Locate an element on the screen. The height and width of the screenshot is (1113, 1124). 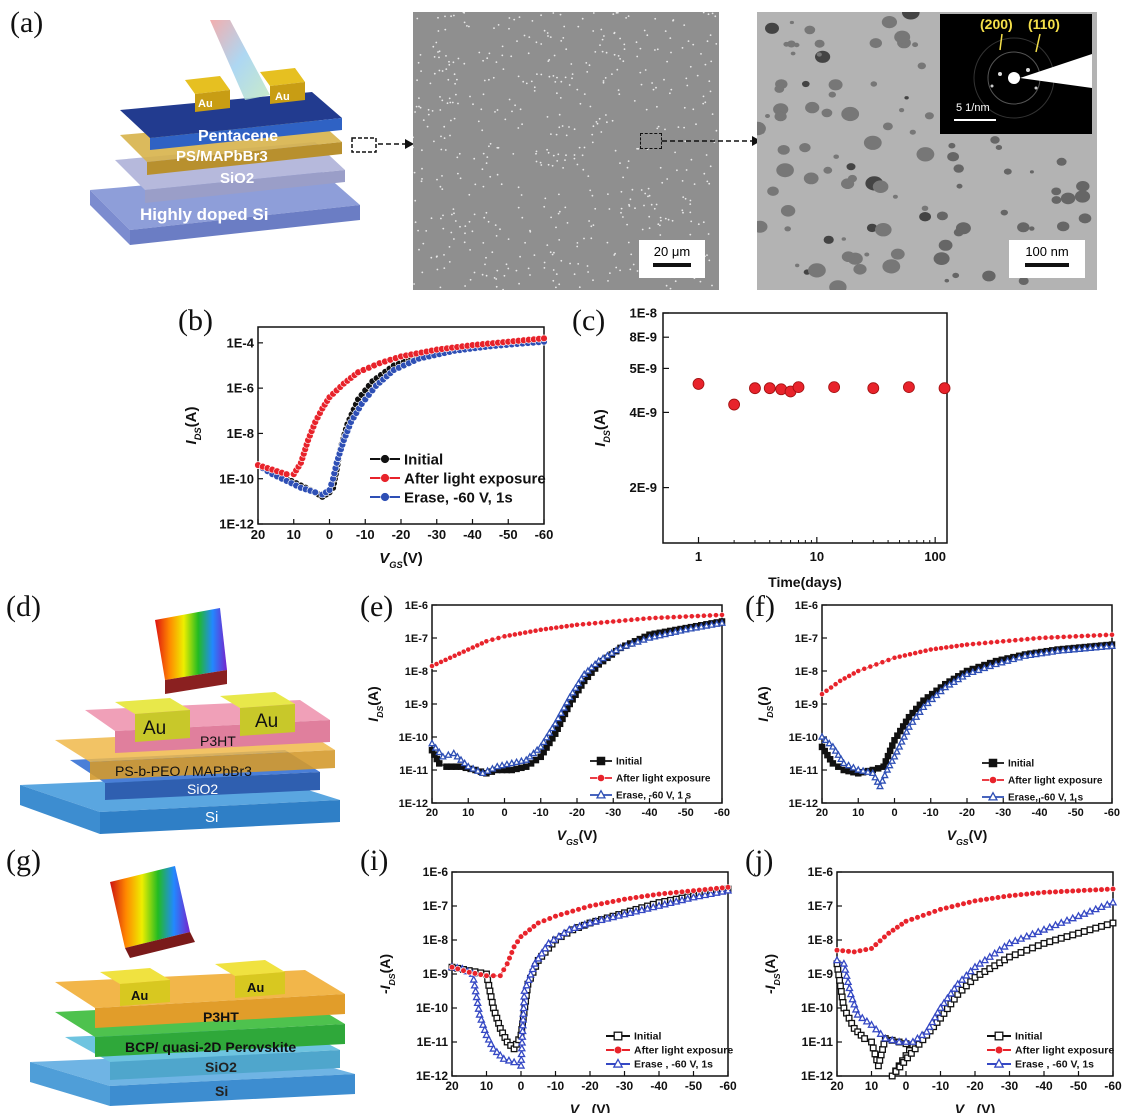
electrode-au-a1: Au is located at coordinates (205, 104).